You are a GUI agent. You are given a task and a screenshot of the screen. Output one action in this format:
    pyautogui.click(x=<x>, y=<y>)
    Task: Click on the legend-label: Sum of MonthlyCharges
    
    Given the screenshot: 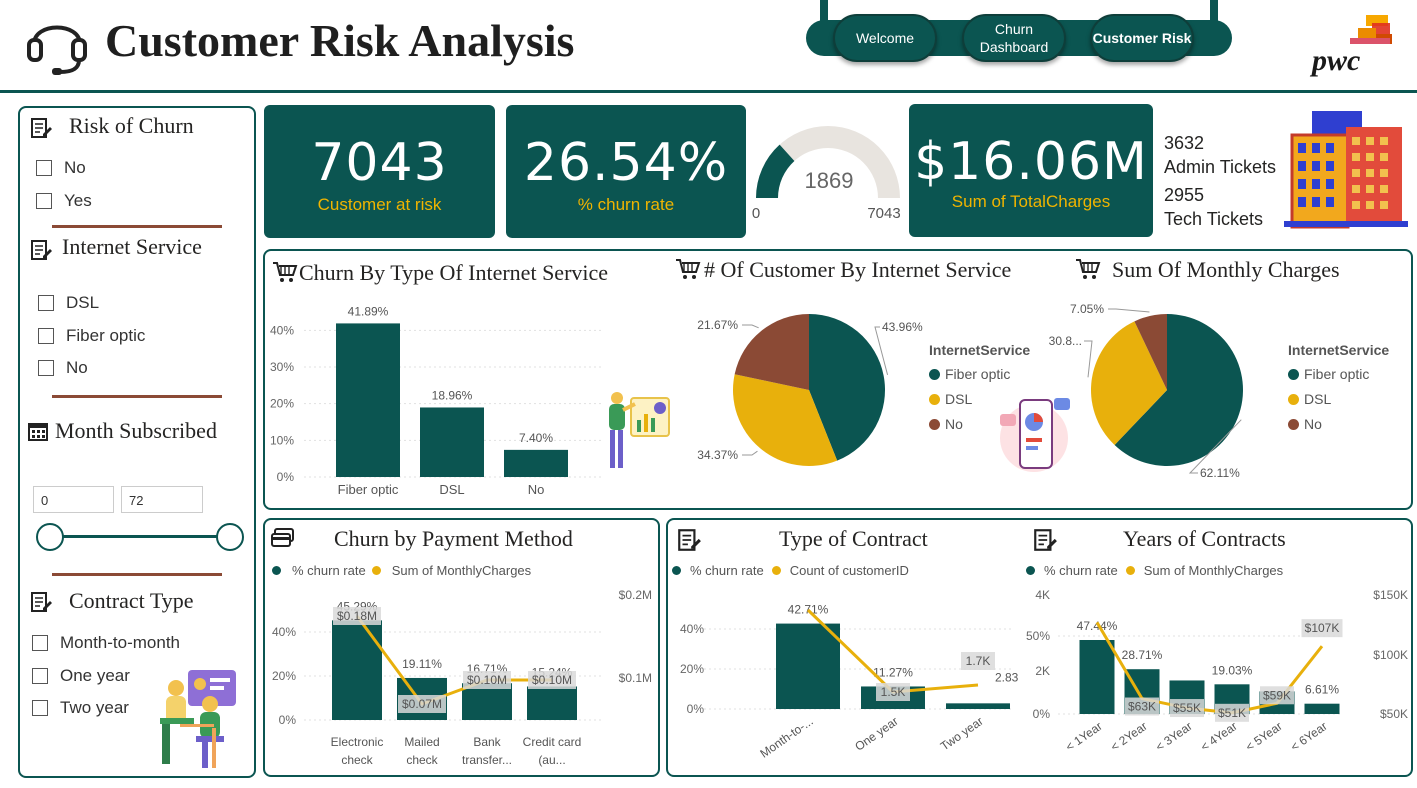 What is the action you would take?
    pyautogui.click(x=461, y=570)
    